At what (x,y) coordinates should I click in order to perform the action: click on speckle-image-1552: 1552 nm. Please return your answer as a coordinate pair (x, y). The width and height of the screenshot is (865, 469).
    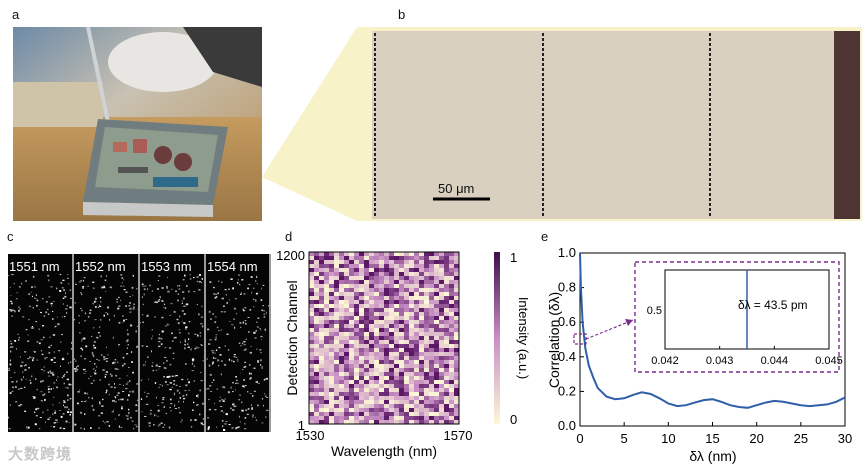
    Looking at the image, I should click on (107, 343).